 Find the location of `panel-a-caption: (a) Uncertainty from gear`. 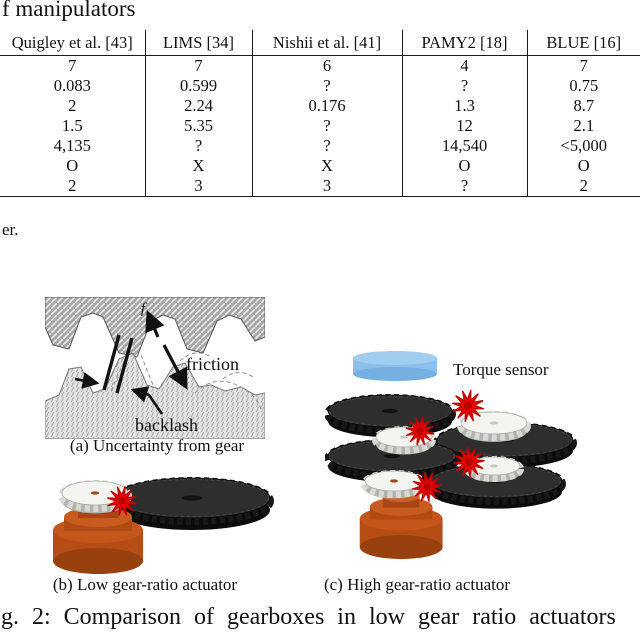

panel-a-caption: (a) Uncertainty from gear is located at coordinates (157, 445).